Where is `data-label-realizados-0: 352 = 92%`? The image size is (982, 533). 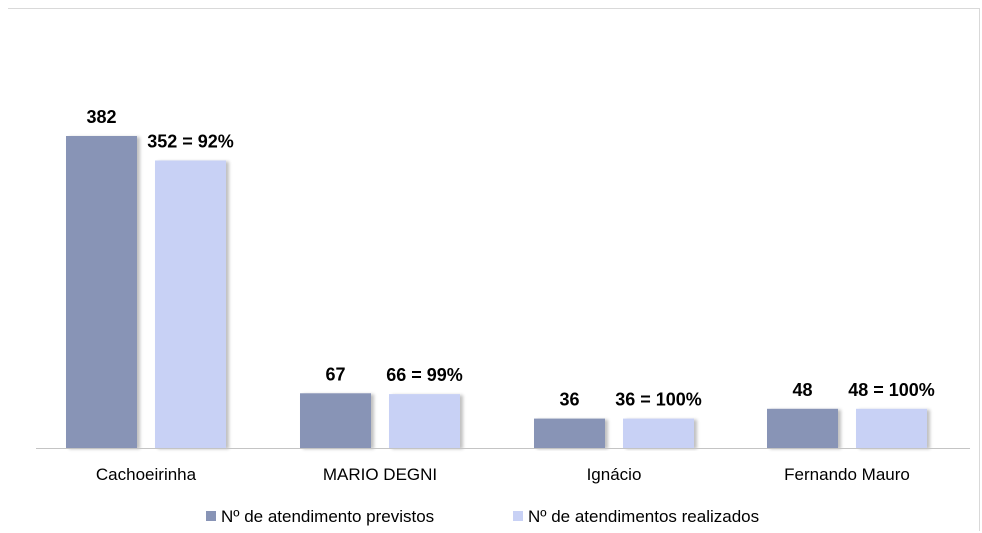 data-label-realizados-0: 352 = 92% is located at coordinates (190, 142).